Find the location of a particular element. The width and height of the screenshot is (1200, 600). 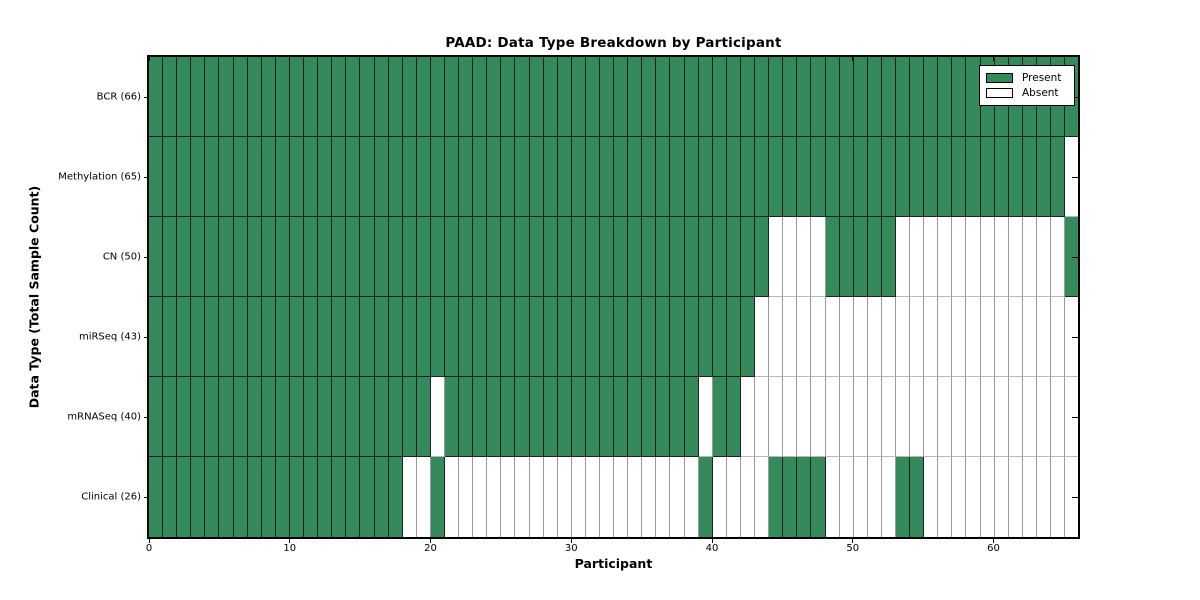

x-tick-label: 60 is located at coordinates (993, 548).